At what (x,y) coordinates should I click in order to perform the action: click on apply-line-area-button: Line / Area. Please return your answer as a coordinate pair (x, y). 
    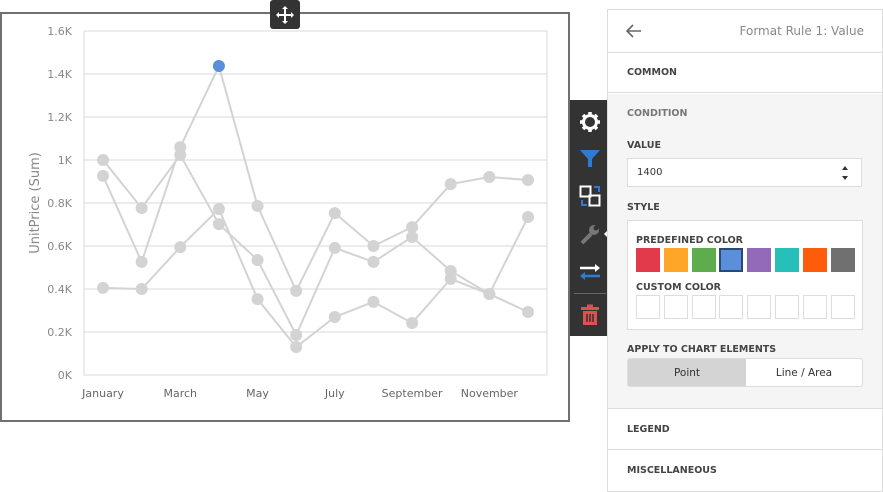
    Looking at the image, I should click on (804, 372).